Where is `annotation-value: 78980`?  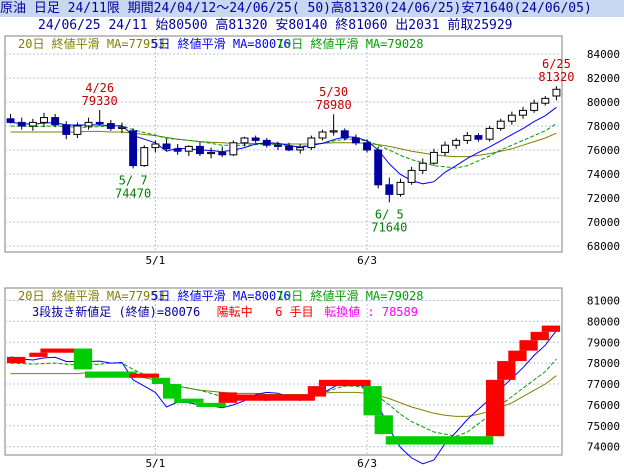 annotation-value: 78980 is located at coordinates (334, 105).